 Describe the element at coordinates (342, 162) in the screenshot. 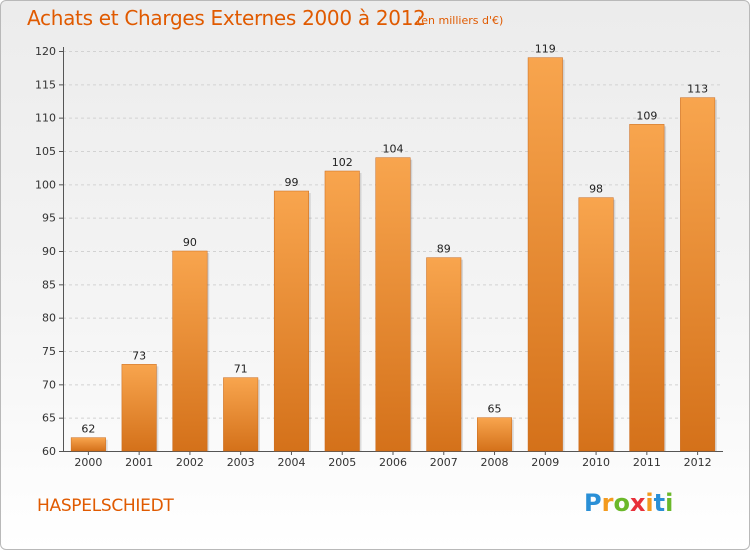

I see `data-label: 102` at that location.